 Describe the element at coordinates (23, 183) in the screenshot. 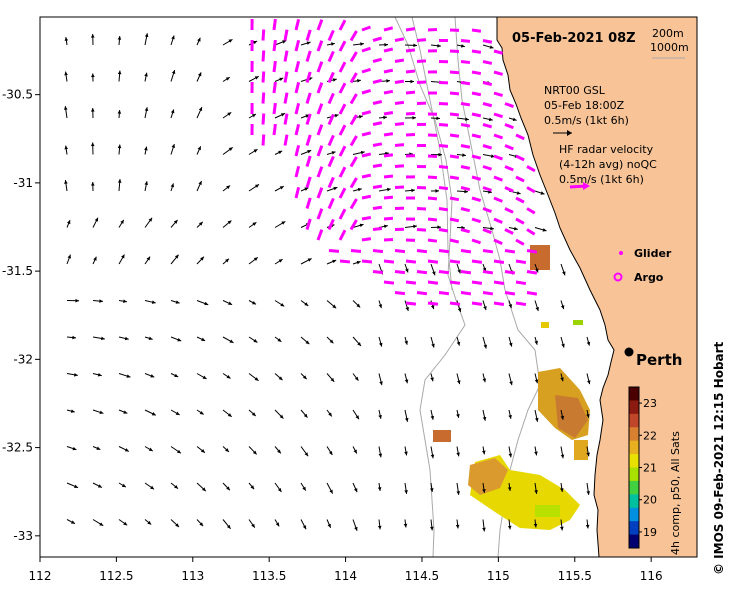

I see `y-tick-label: -31` at that location.